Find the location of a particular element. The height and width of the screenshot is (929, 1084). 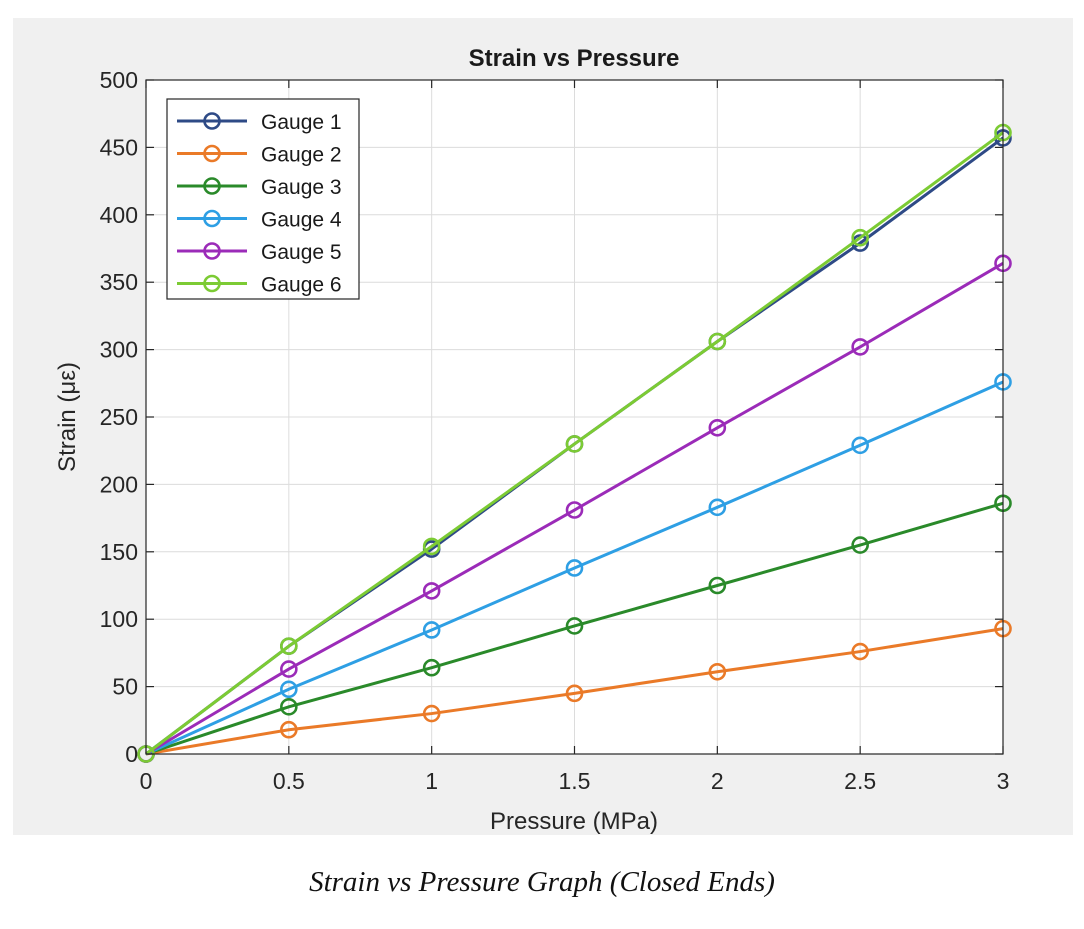

y-axis-label: Strain (με) is located at coordinates (67, 417).